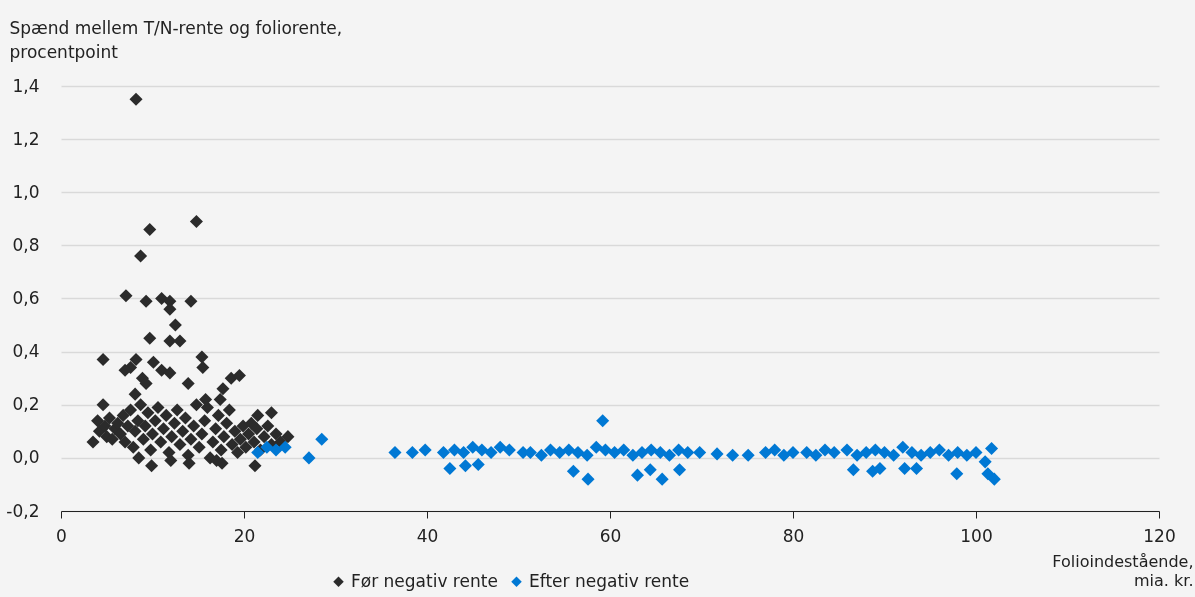  What do you see at coordinates (26, 404) in the screenshot?
I see `y-tick-label: 0,2` at bounding box center [26, 404].